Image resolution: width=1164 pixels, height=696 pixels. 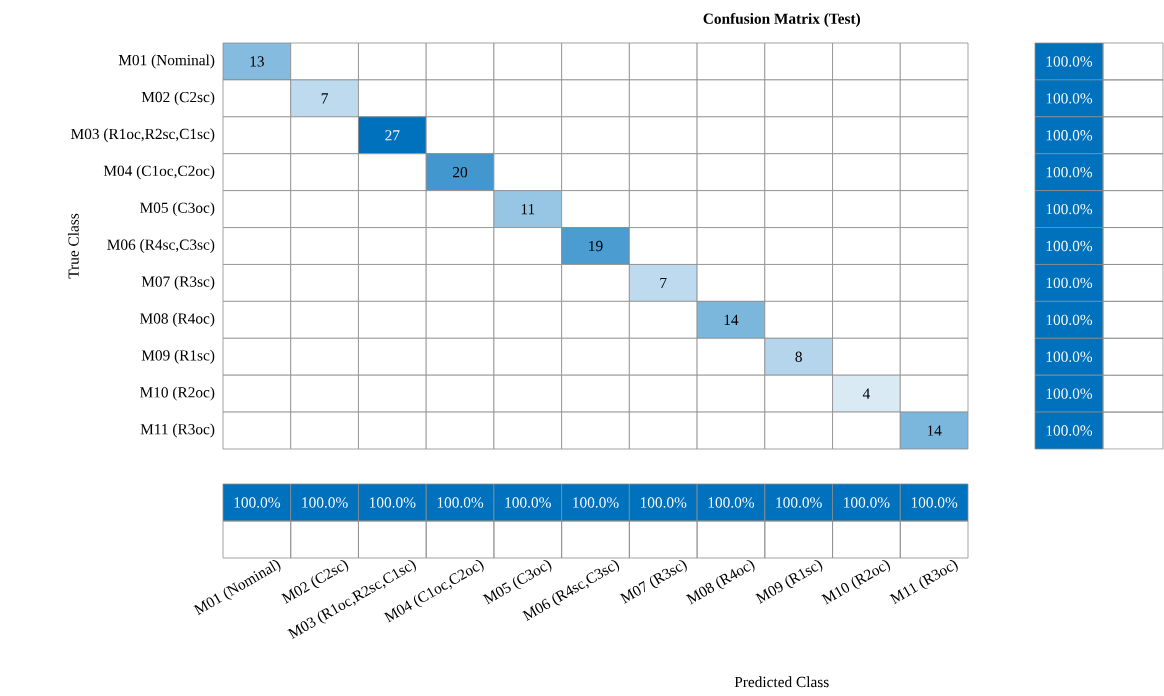 What do you see at coordinates (596, 246) in the screenshot?
I see `data-label: 19` at bounding box center [596, 246].